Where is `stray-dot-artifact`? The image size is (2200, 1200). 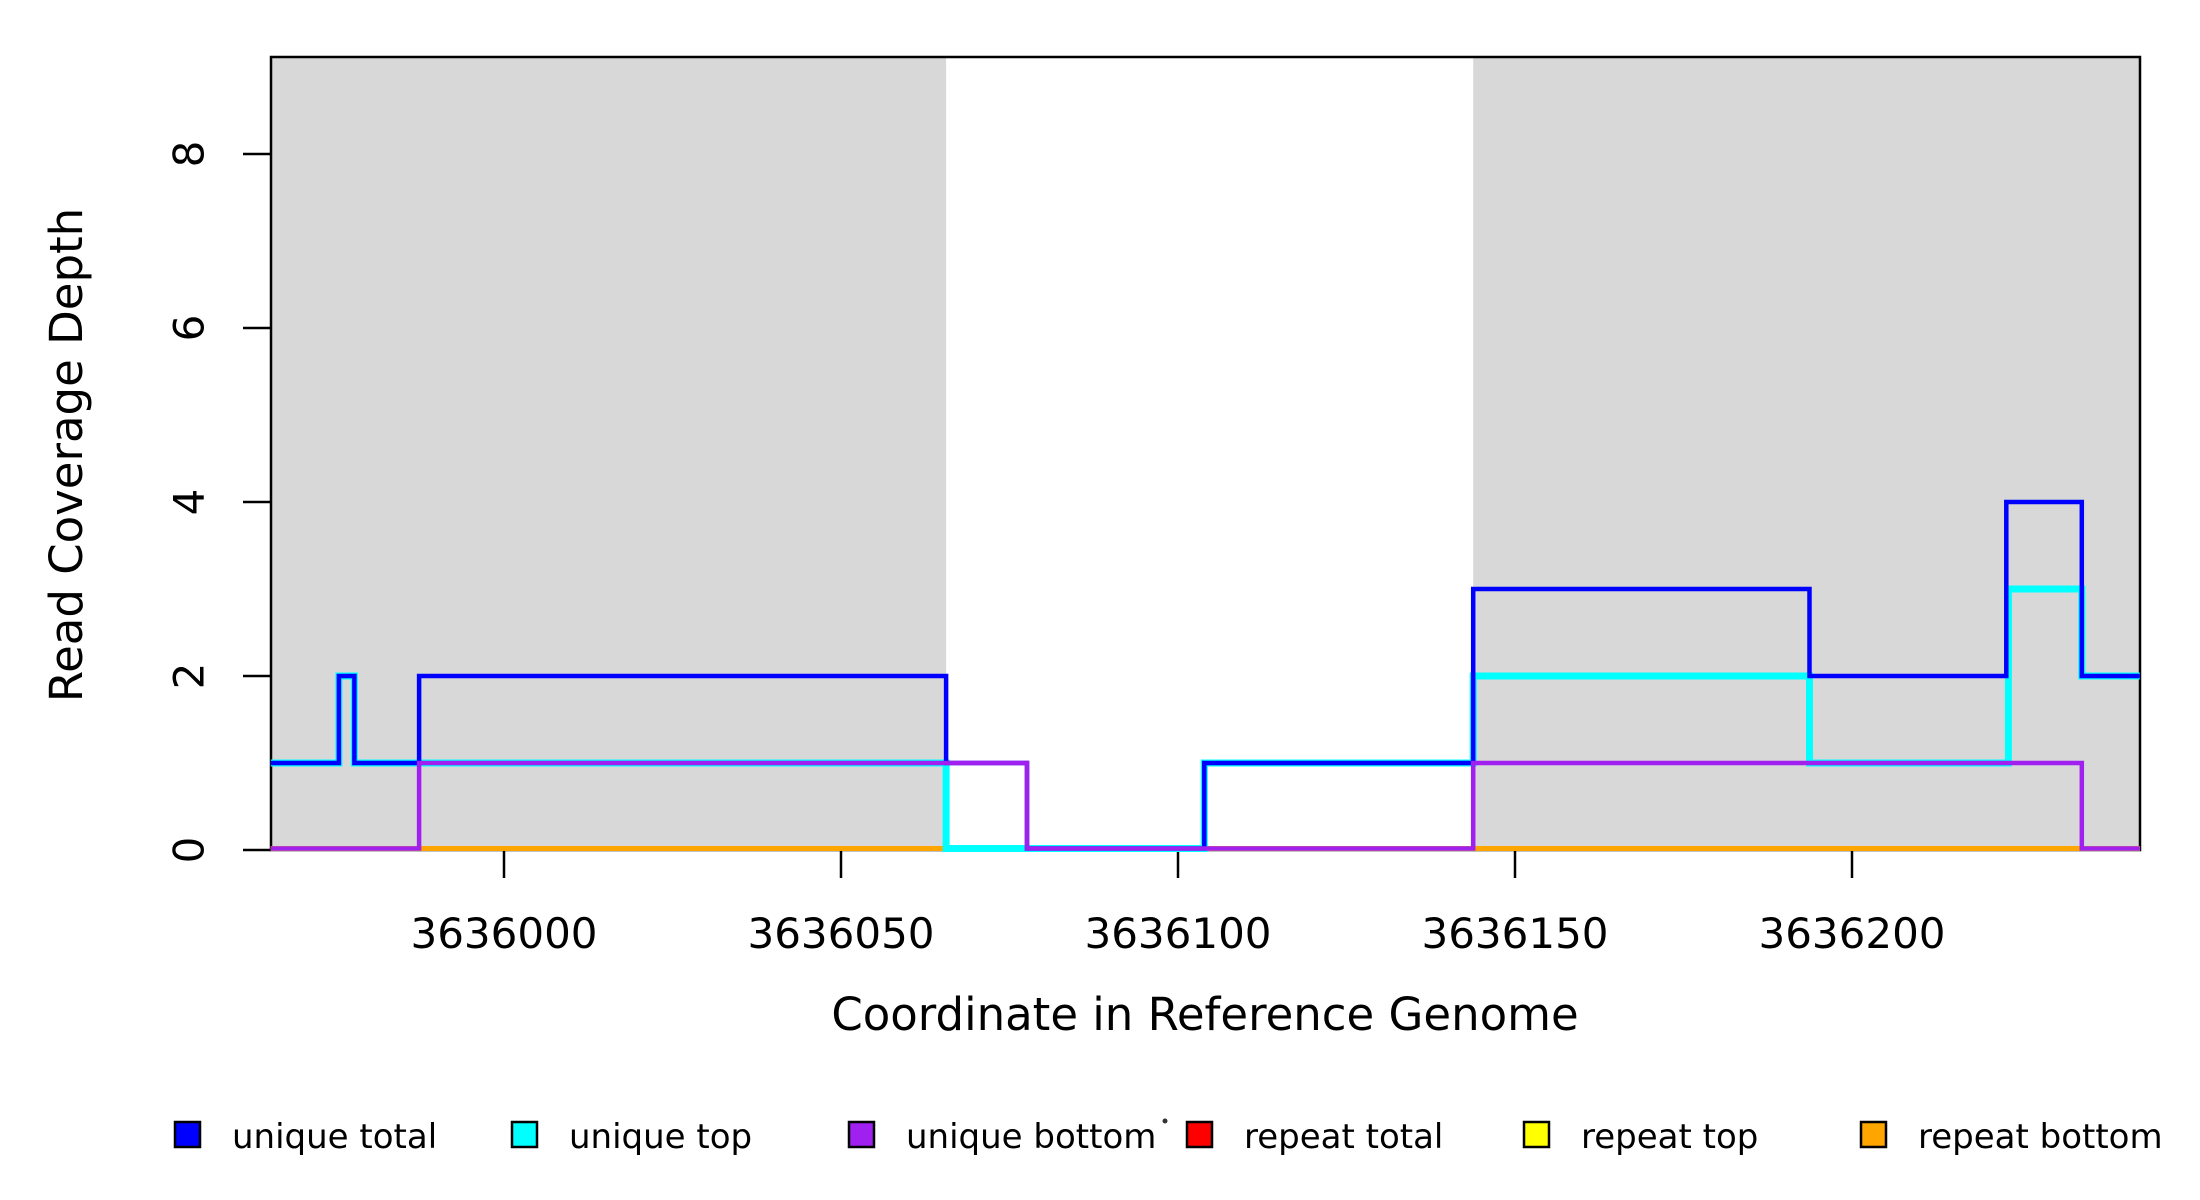
stray-dot-artifact is located at coordinates (1165, 1121).